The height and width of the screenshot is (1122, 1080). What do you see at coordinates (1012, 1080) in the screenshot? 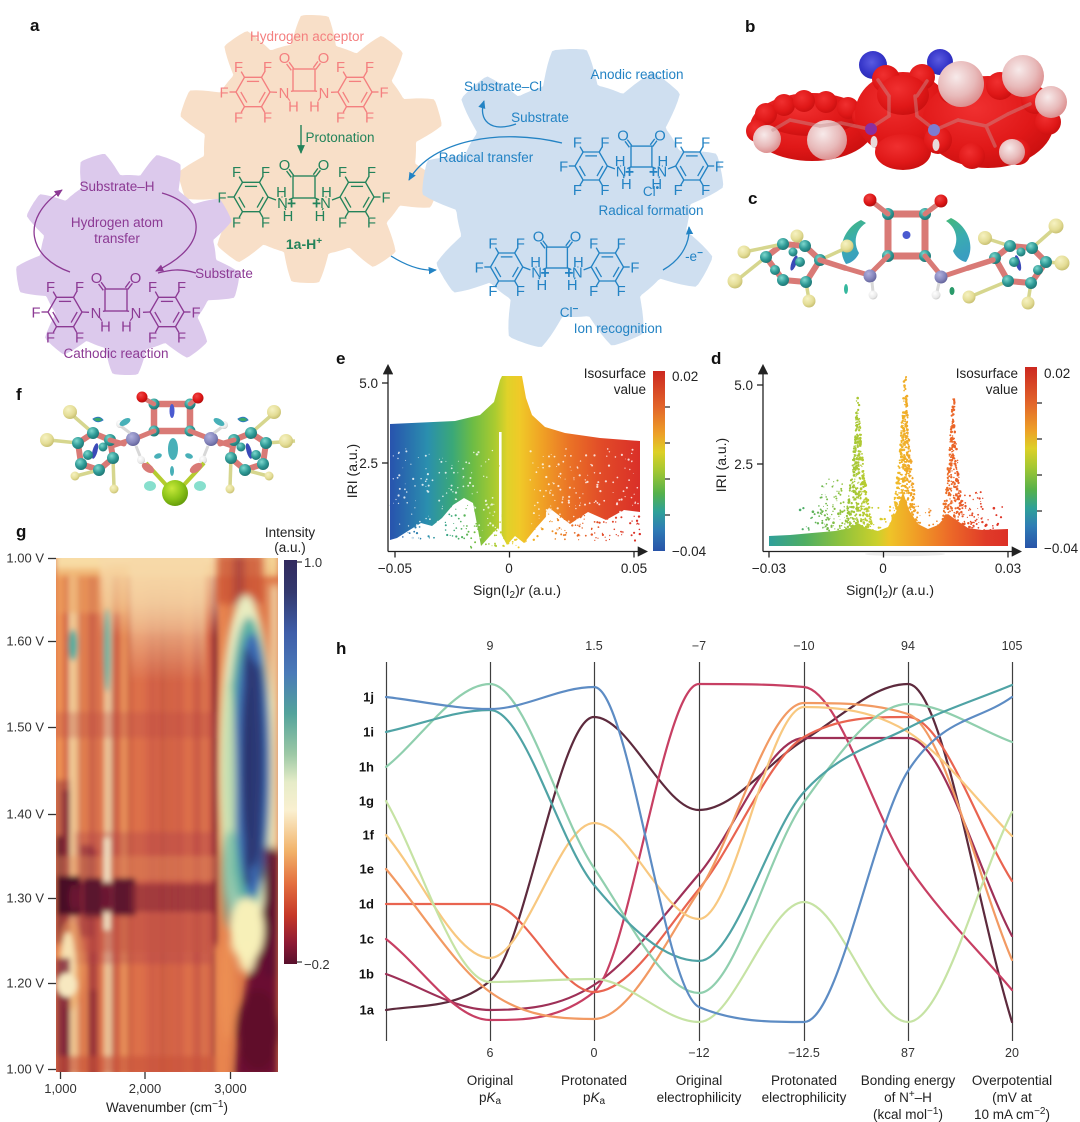
I see `svg-text: Overpotential` at bounding box center [1012, 1080].